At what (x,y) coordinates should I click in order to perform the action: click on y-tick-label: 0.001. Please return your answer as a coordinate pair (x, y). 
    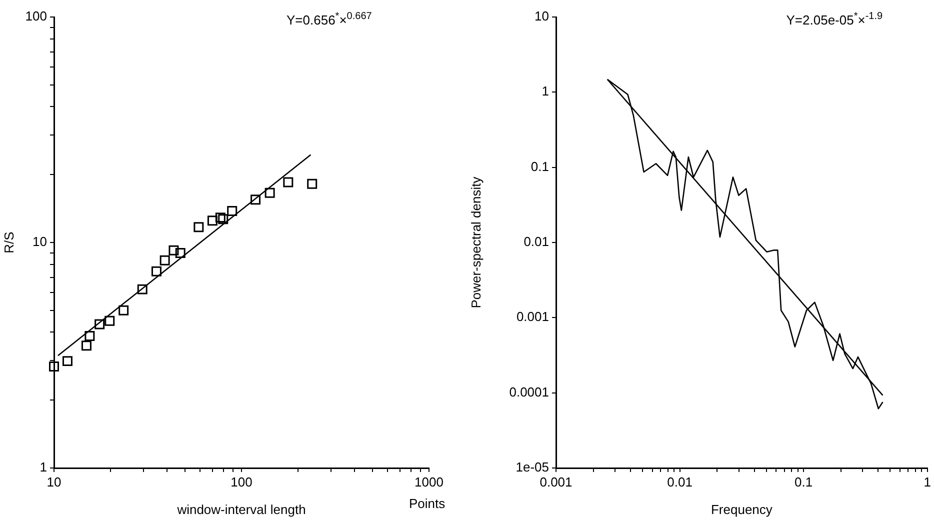
    Looking at the image, I should click on (532, 316).